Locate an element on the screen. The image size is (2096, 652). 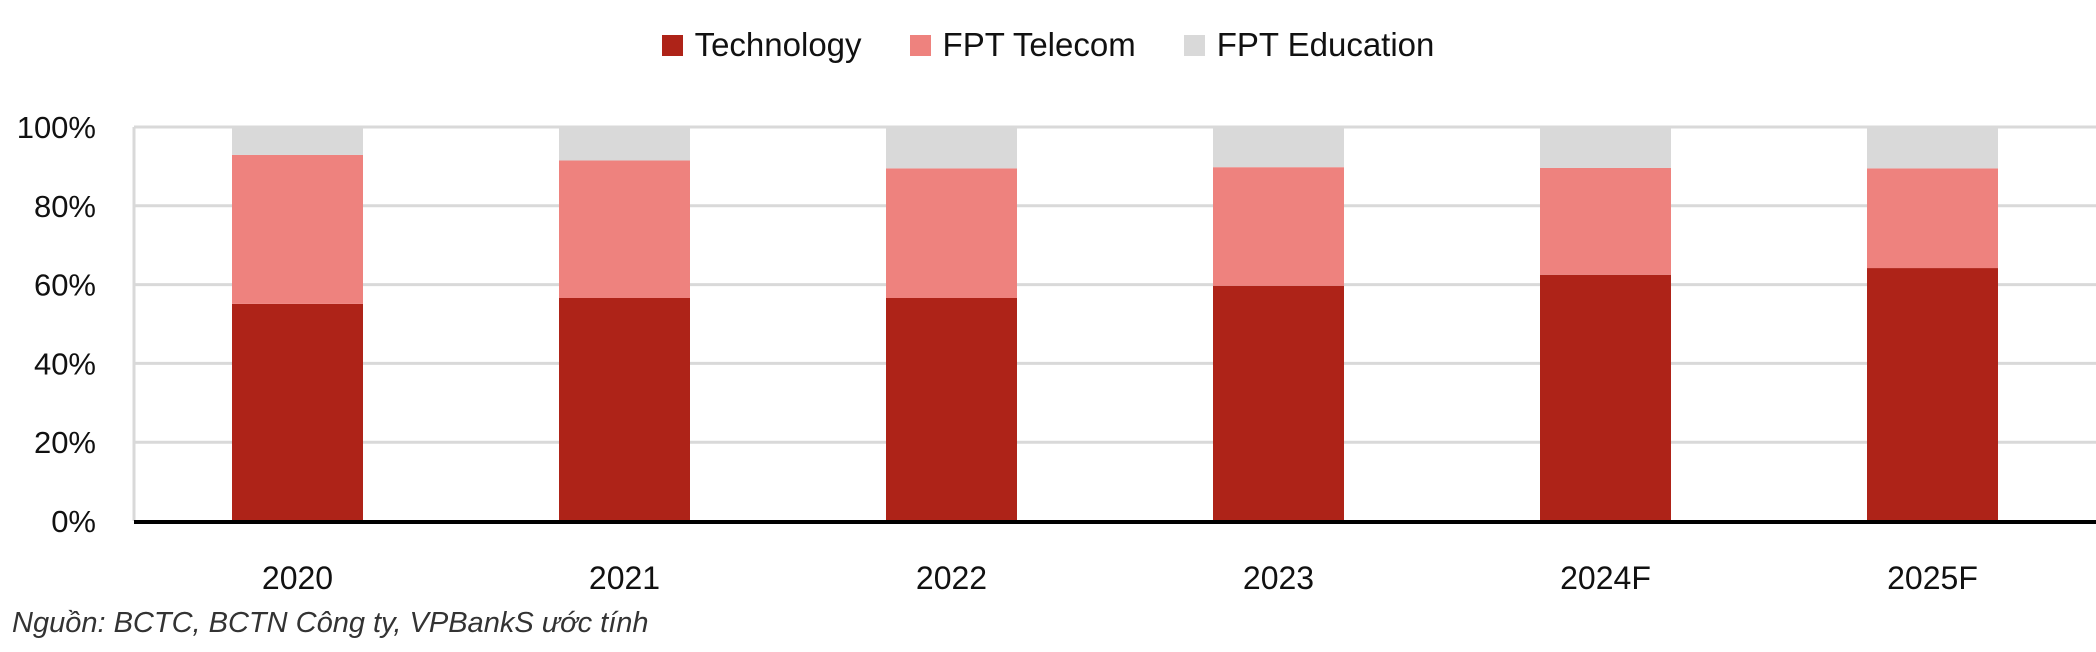
x-tick-label: 2021 is located at coordinates (624, 578).